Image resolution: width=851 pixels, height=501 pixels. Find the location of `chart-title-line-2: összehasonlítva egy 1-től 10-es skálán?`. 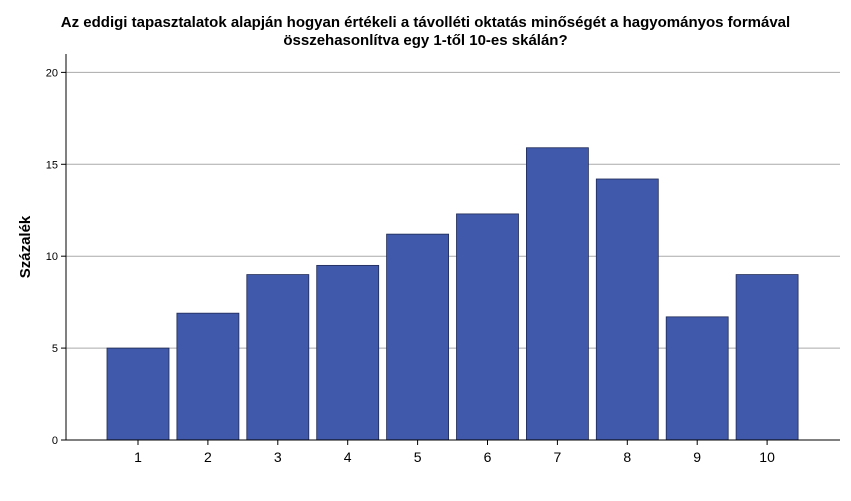

chart-title-line-2: összehasonlítva egy 1-től 10-es skálán? is located at coordinates (425, 40).